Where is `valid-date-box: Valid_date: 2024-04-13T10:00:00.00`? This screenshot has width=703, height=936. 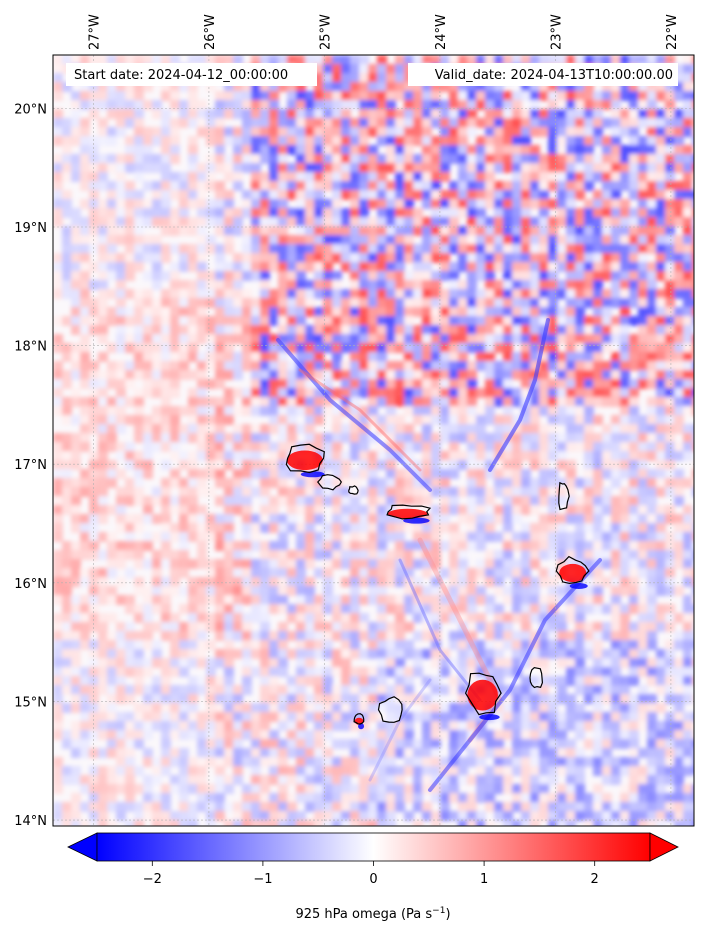
valid-date-box: Valid_date: 2024-04-13T10:00:00.00 is located at coordinates (543, 74).